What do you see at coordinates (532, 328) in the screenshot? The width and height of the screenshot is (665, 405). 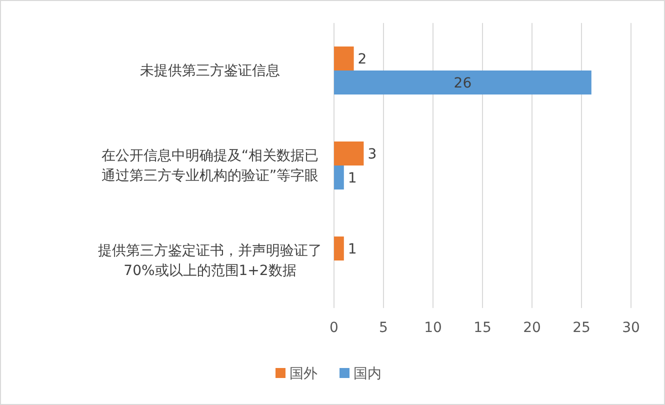 I see `x-tick-label: 20` at bounding box center [532, 328].